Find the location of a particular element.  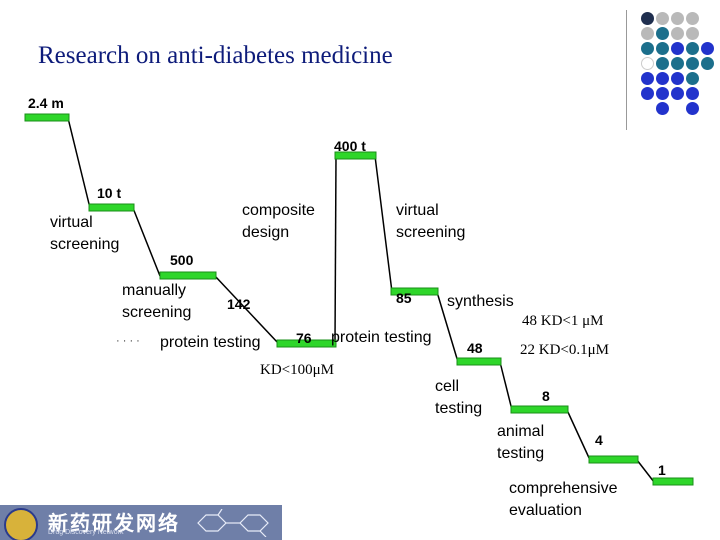

divider is located at coordinates (626, 70).